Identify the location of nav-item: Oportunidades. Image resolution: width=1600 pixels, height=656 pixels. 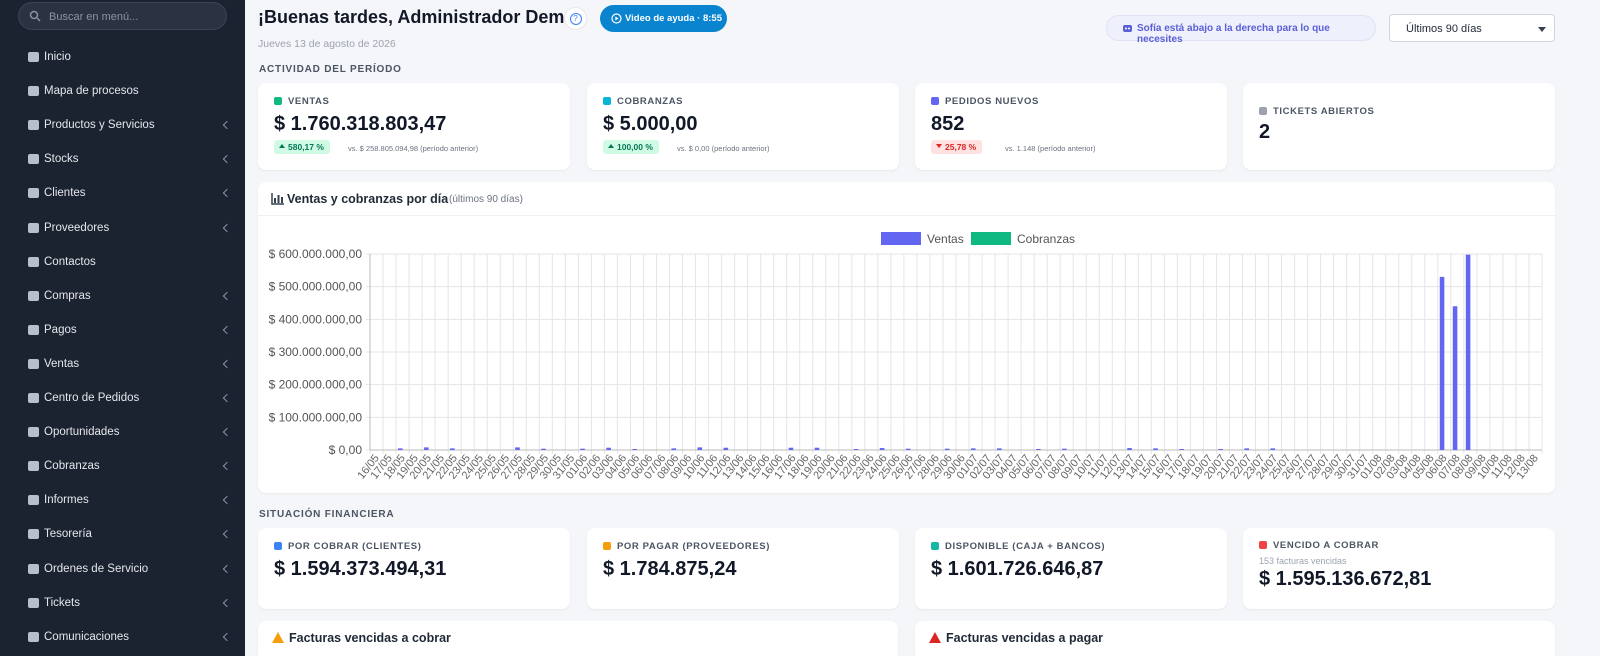
(133, 434).